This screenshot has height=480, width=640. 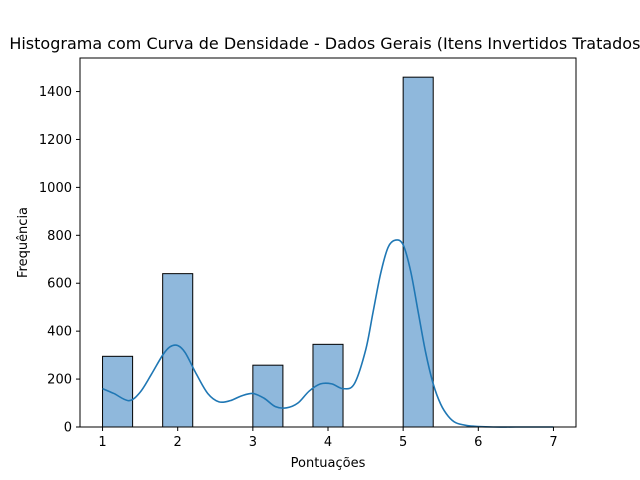 What do you see at coordinates (68, 428) in the screenshot?
I see `y-tick-label: 0` at bounding box center [68, 428].